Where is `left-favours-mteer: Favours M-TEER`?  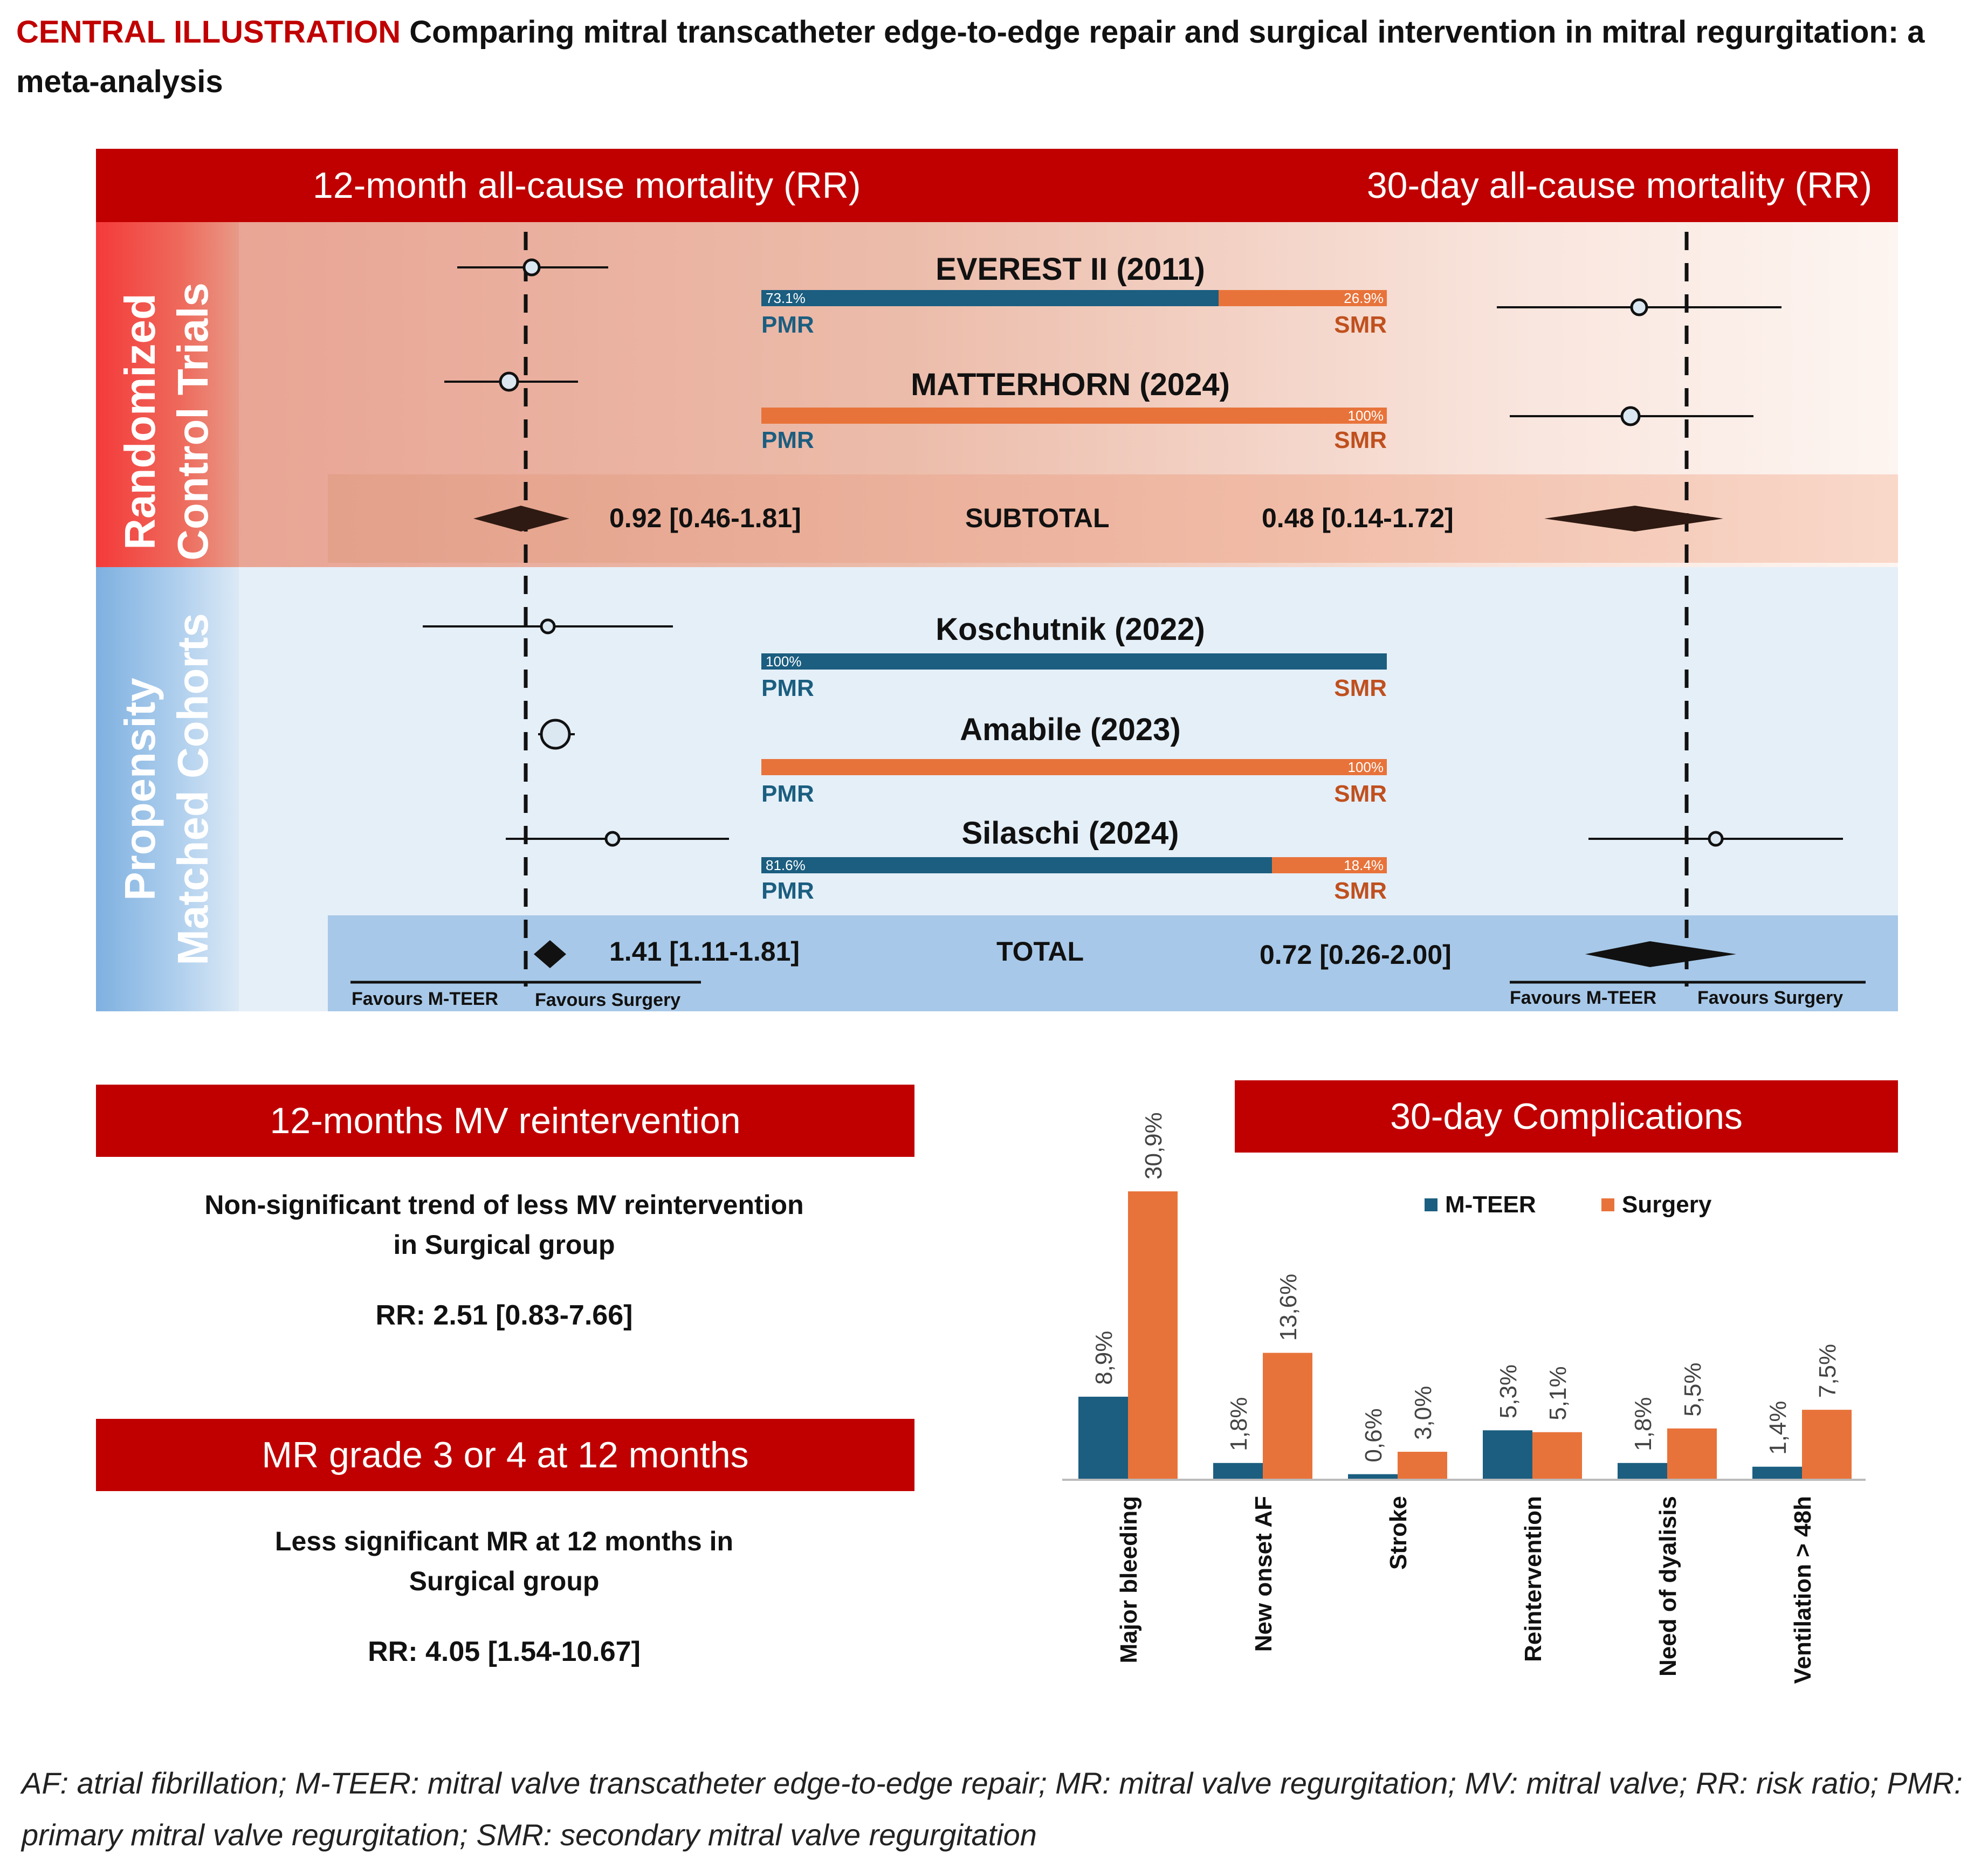
left-favours-mteer: Favours M-TEER is located at coordinates (425, 999).